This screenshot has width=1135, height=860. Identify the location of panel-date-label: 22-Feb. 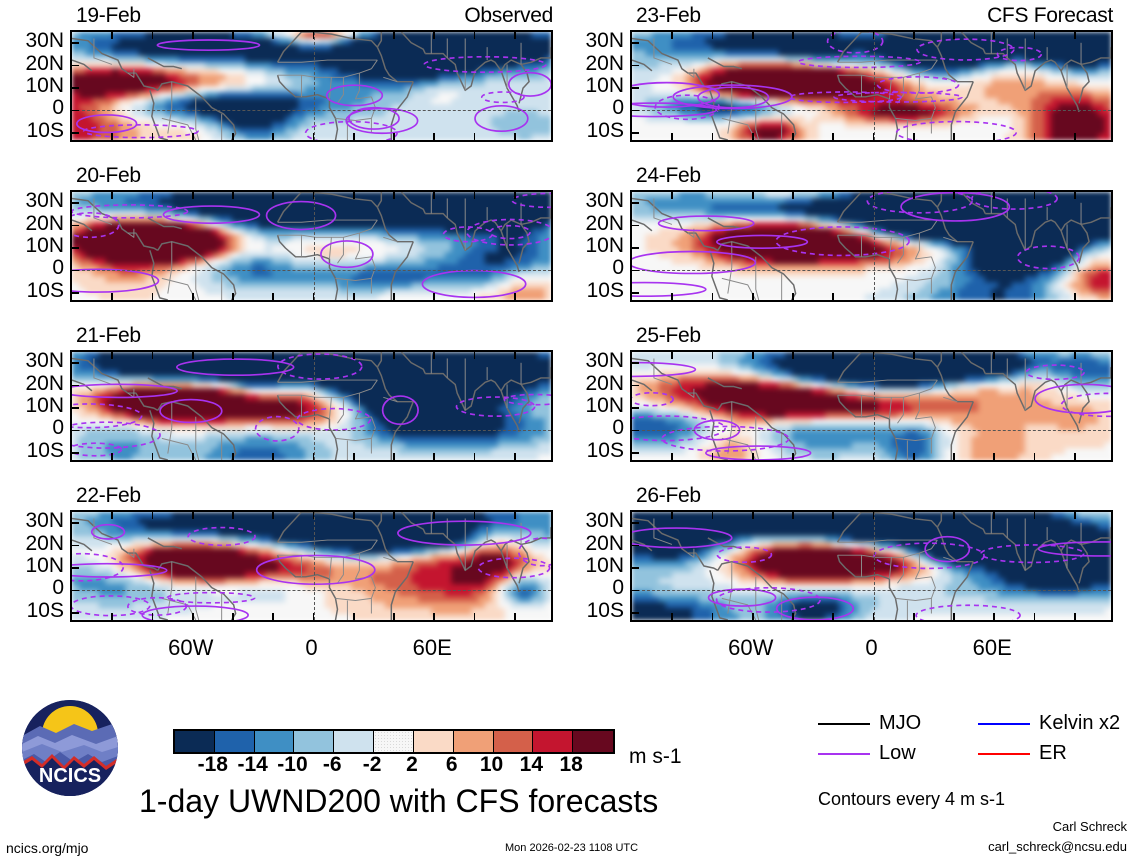
(108, 495).